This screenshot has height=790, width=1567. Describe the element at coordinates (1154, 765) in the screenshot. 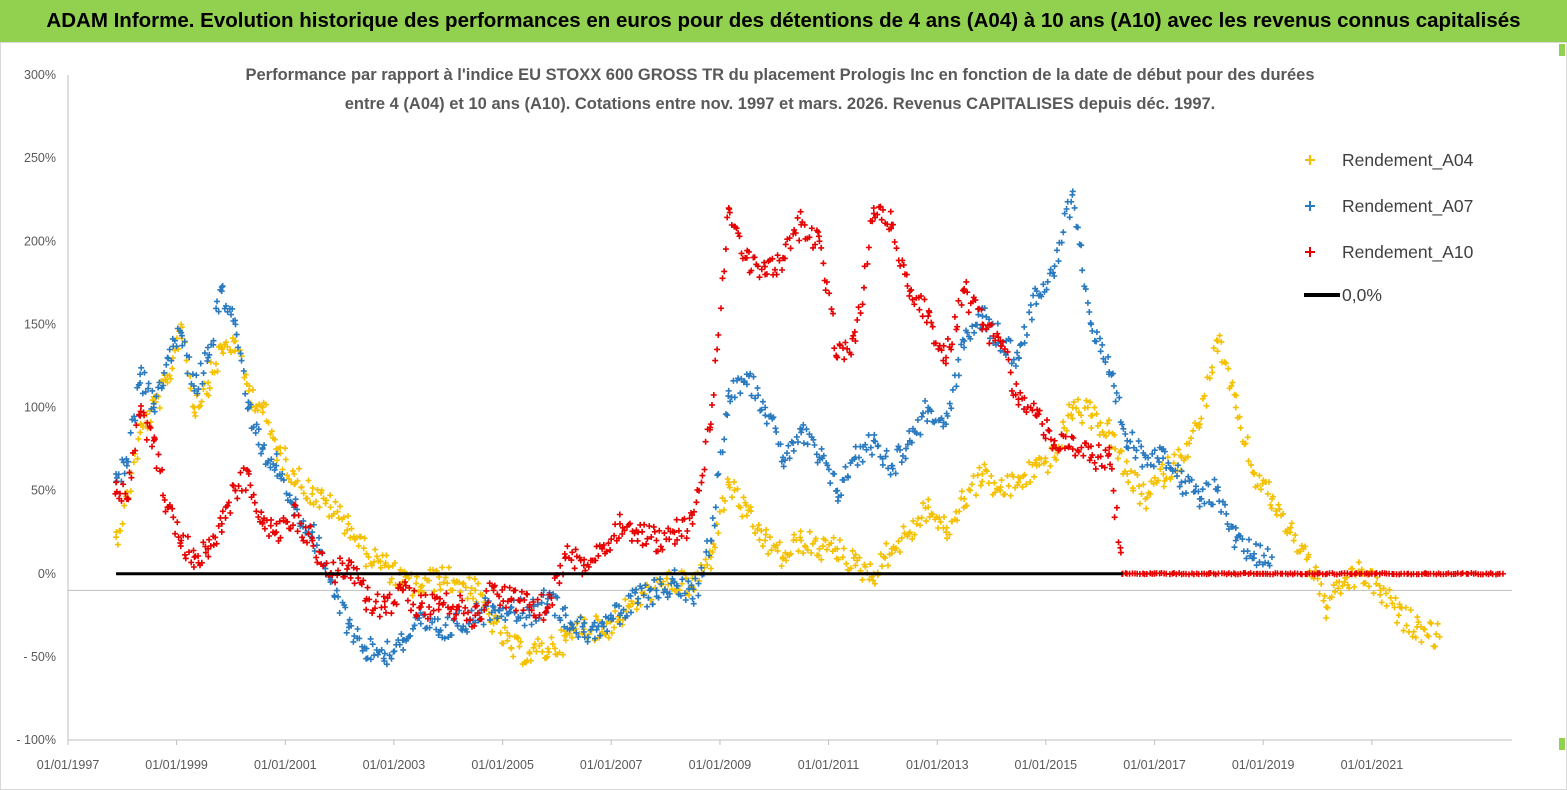

I see `x-tick-label: 01/01/2017` at that location.